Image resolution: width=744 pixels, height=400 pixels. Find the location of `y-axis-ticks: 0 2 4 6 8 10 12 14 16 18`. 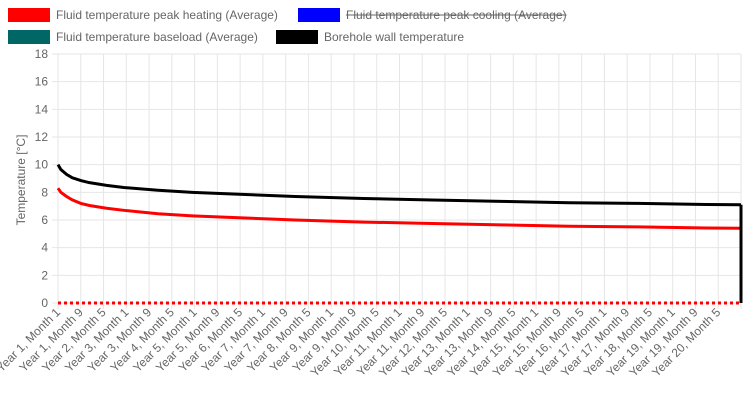

y-axis-ticks: 0 2 4 6 8 10 12 14 16 18 is located at coordinates (42, 178).